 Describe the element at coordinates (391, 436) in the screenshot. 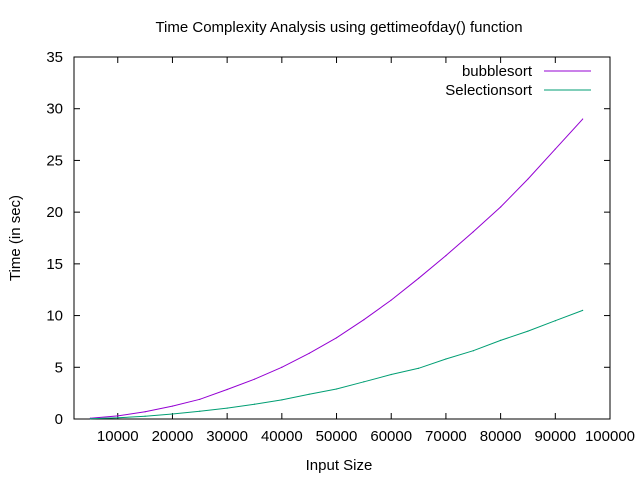

I see `x-tick-label: 60000` at that location.